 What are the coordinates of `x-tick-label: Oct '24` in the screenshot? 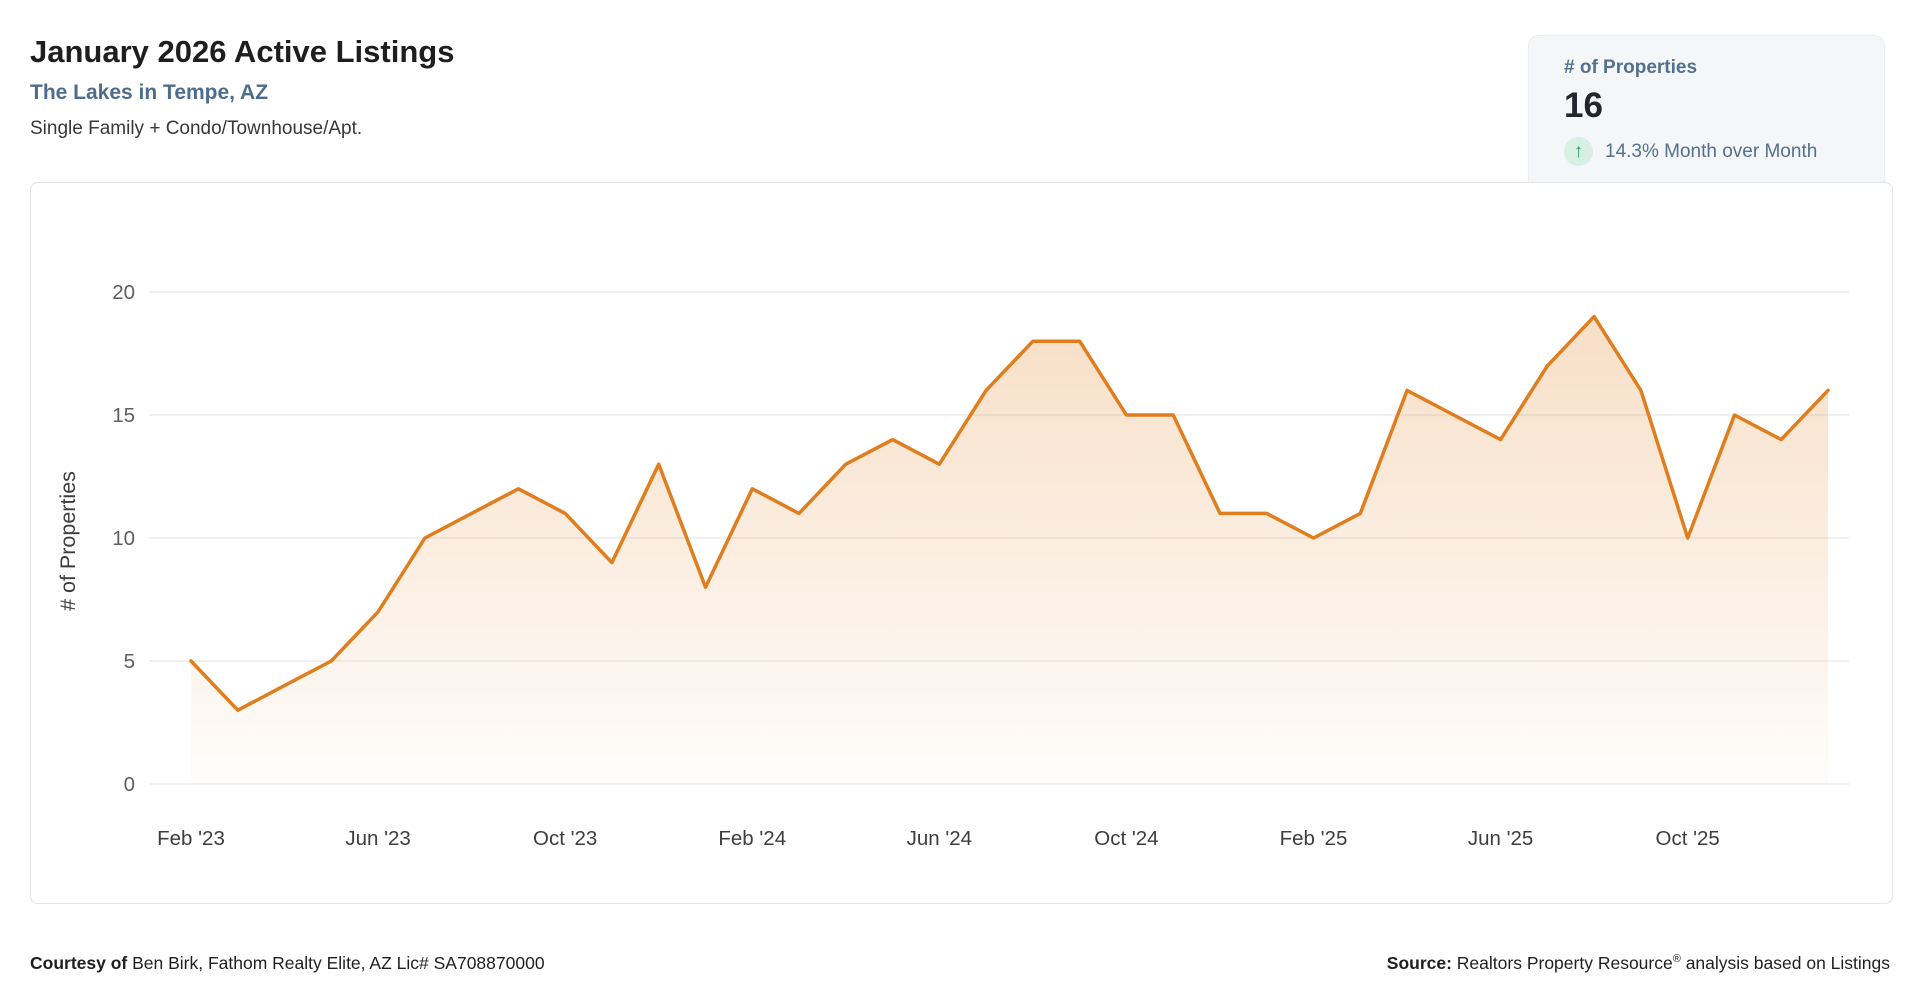 It's located at (1126, 838).